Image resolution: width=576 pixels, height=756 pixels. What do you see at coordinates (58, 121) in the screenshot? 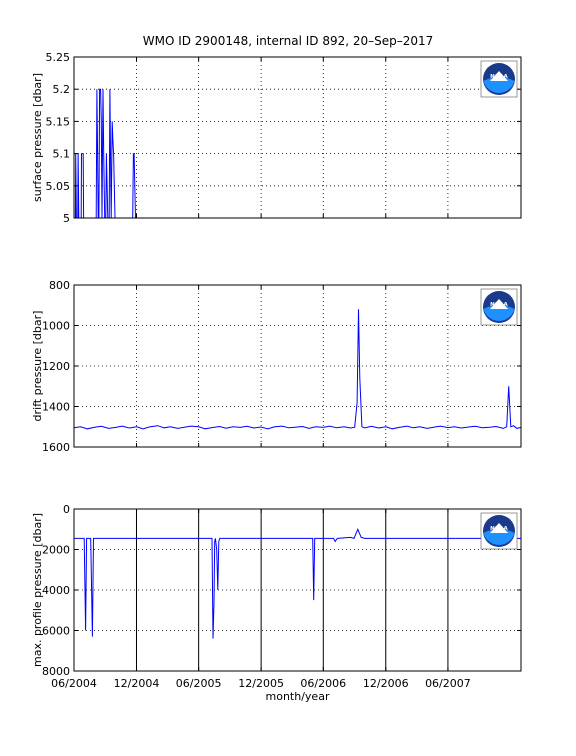
I see `y-tick-label: 5.15` at bounding box center [58, 121].